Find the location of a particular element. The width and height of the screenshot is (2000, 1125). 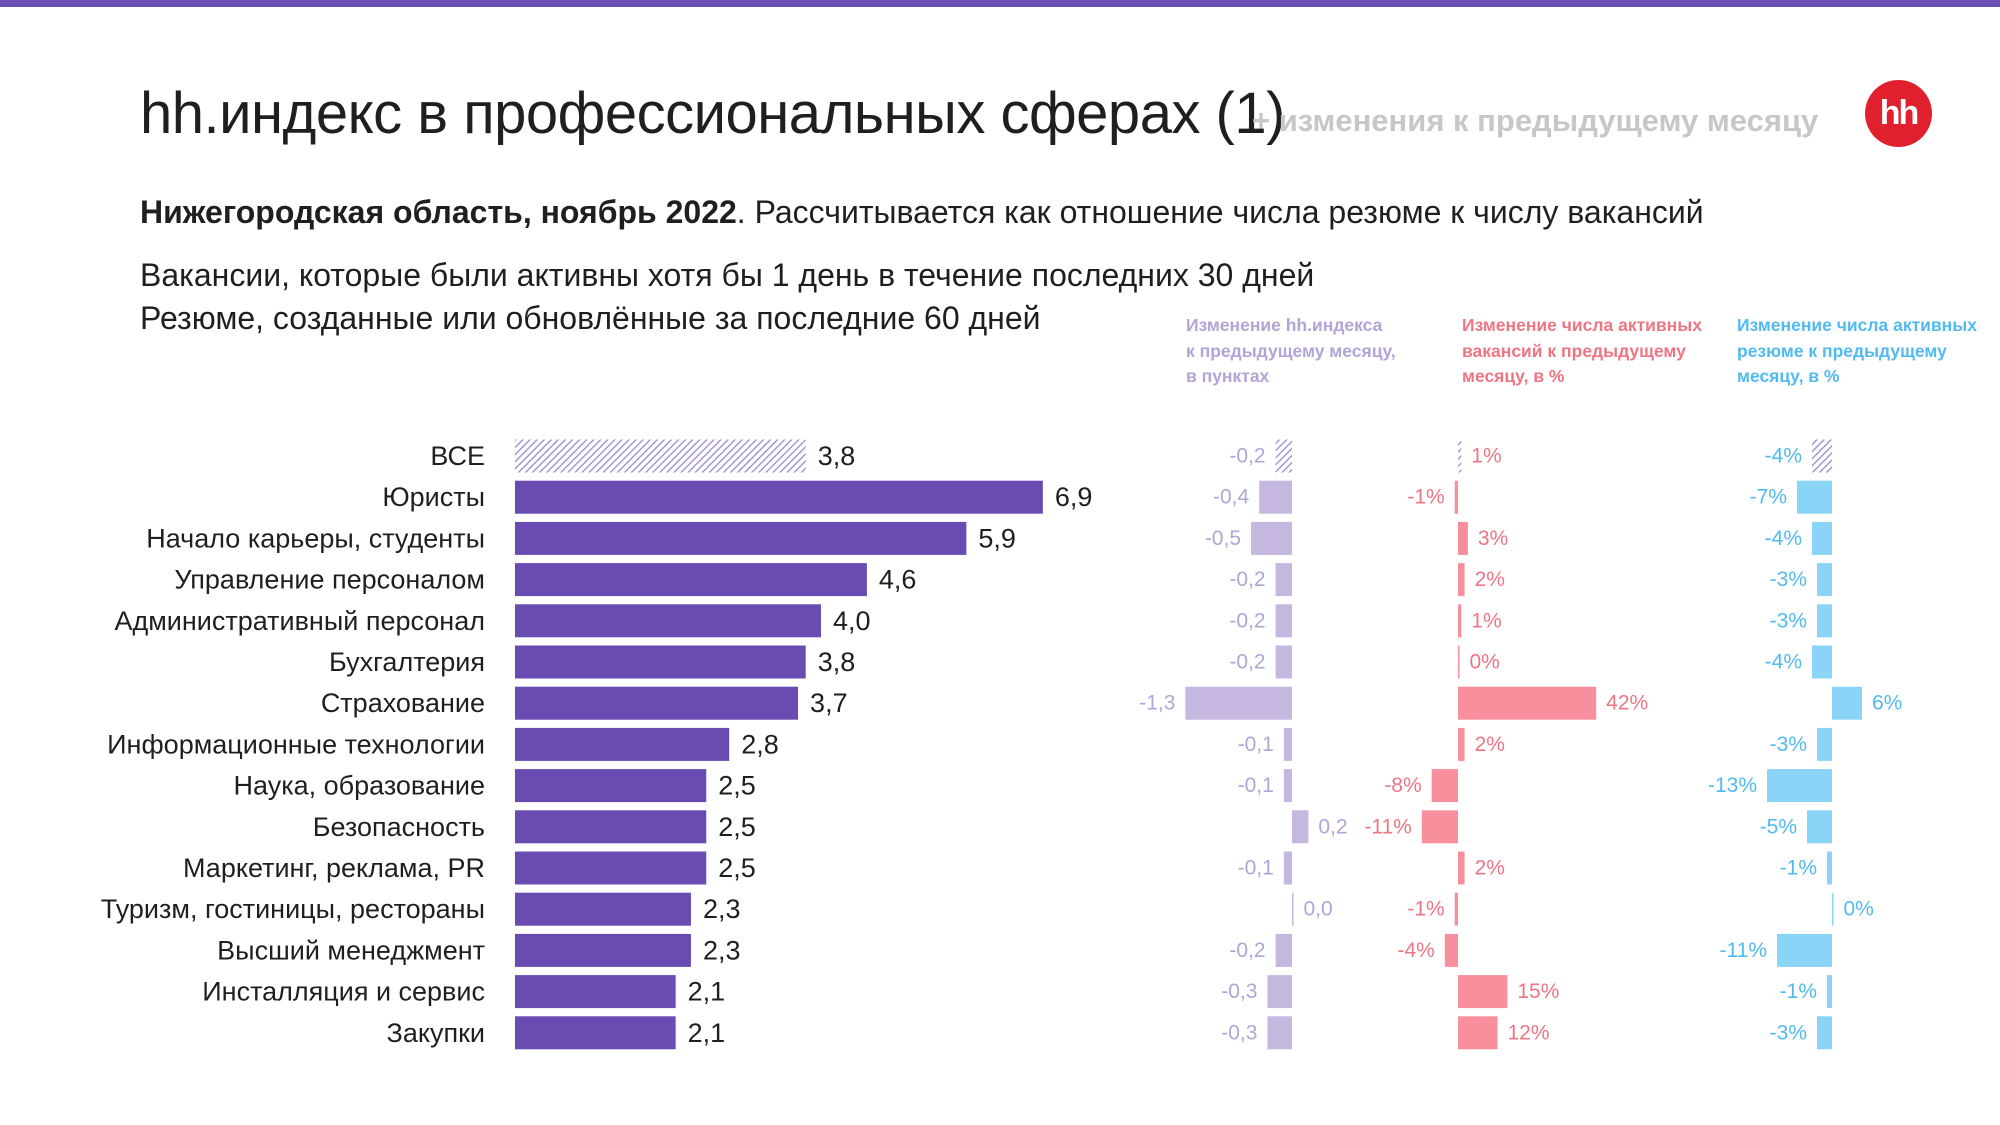

index-change-label: 0,2 is located at coordinates (1332, 826).